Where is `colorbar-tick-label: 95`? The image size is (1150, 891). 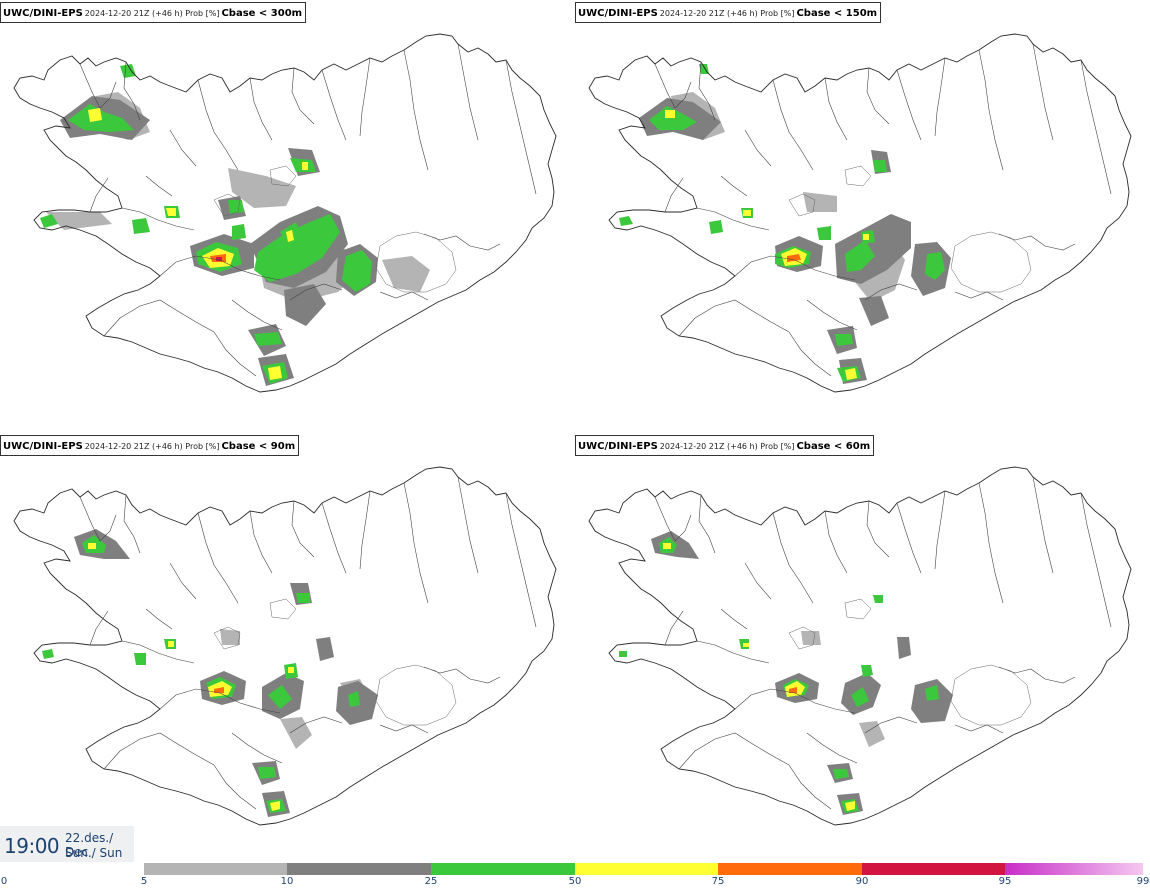
colorbar-tick-label: 95 is located at coordinates (1005, 881).